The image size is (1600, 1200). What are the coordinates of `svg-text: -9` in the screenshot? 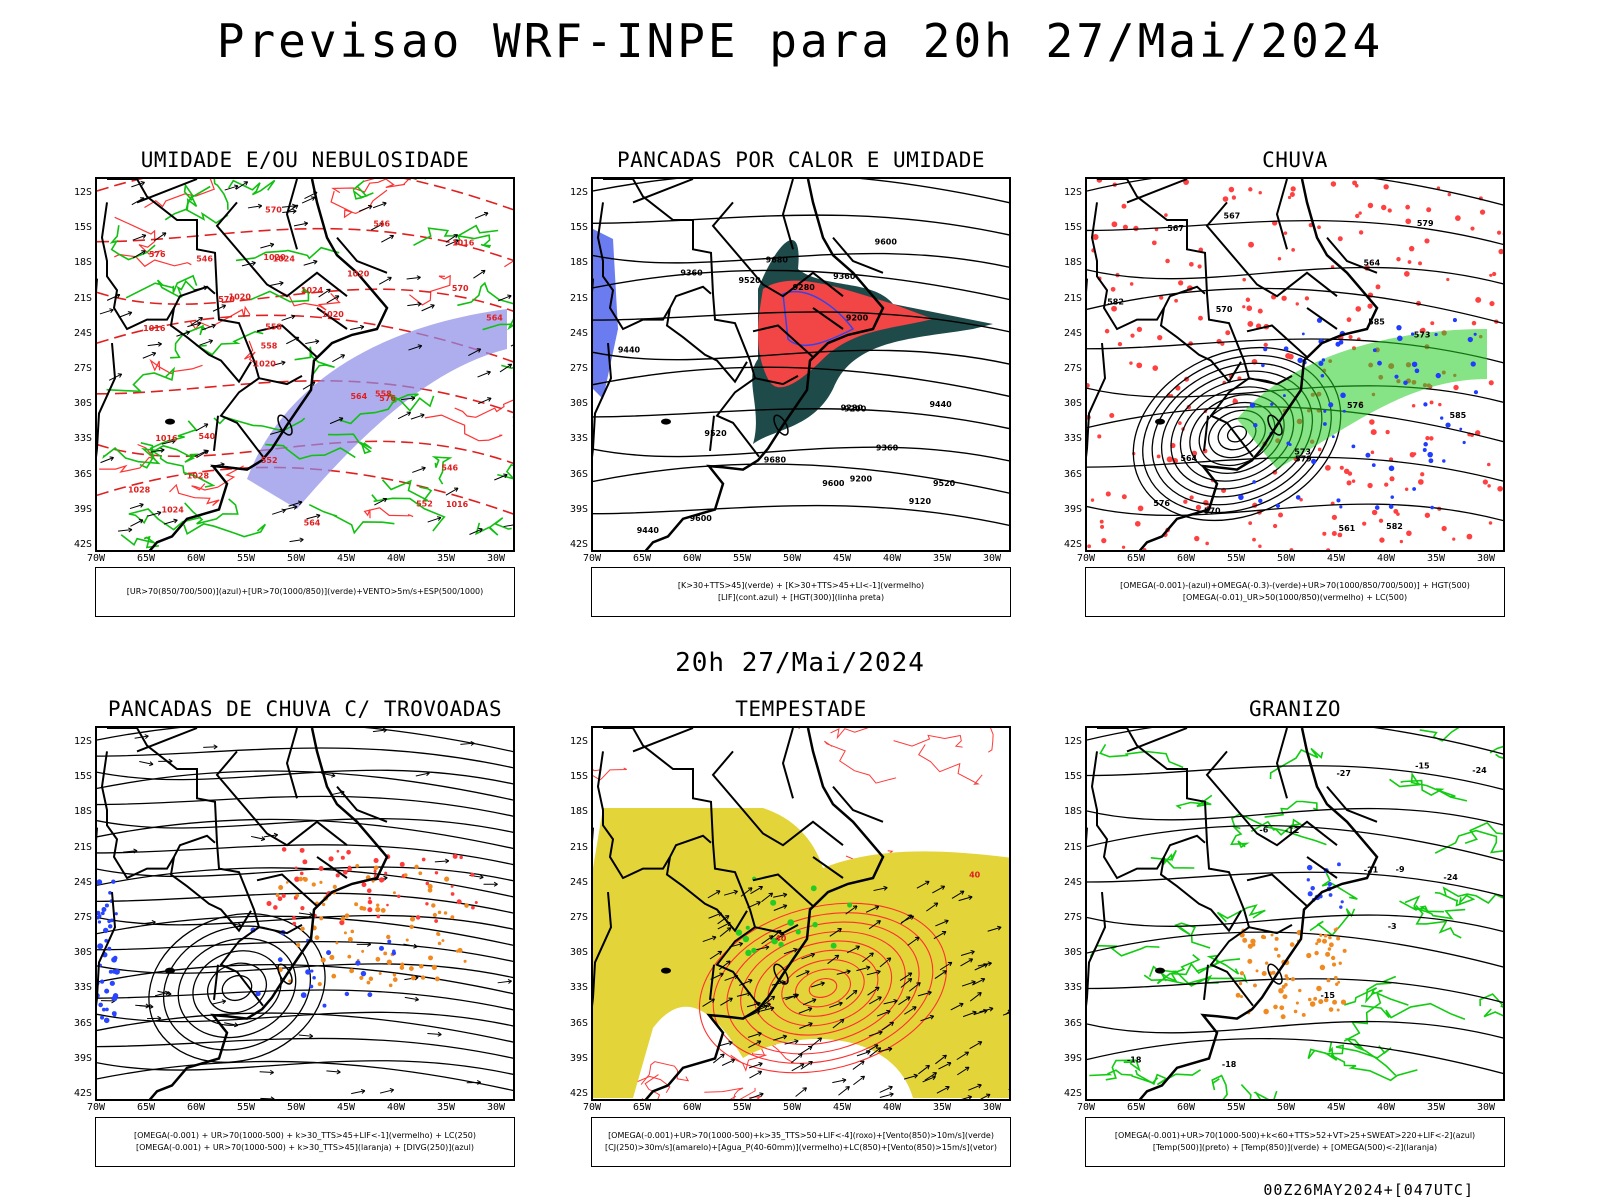 It's located at (1400, 869).